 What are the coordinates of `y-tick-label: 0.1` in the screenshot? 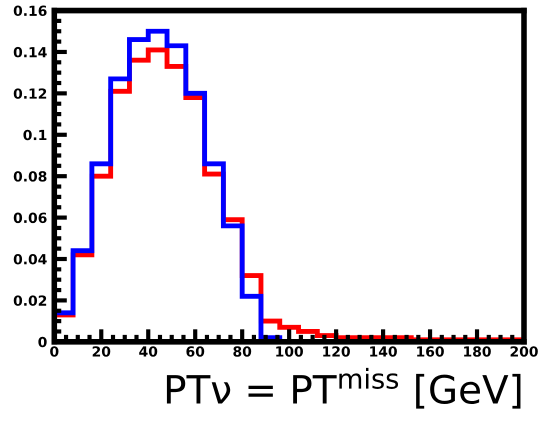 It's located at (34, 135).